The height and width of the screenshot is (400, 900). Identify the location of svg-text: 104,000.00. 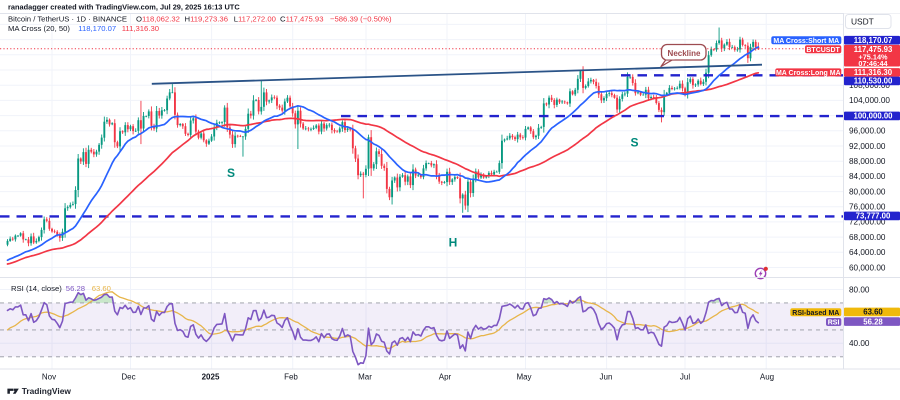
(869, 100).